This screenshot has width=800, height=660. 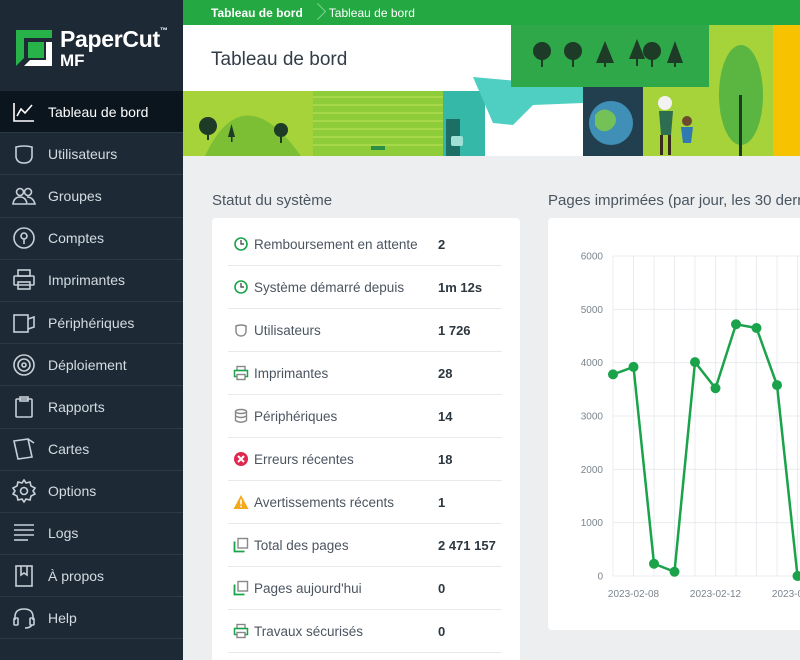 I want to click on sidebar-item-groups: Groupes, so click(x=91, y=196).